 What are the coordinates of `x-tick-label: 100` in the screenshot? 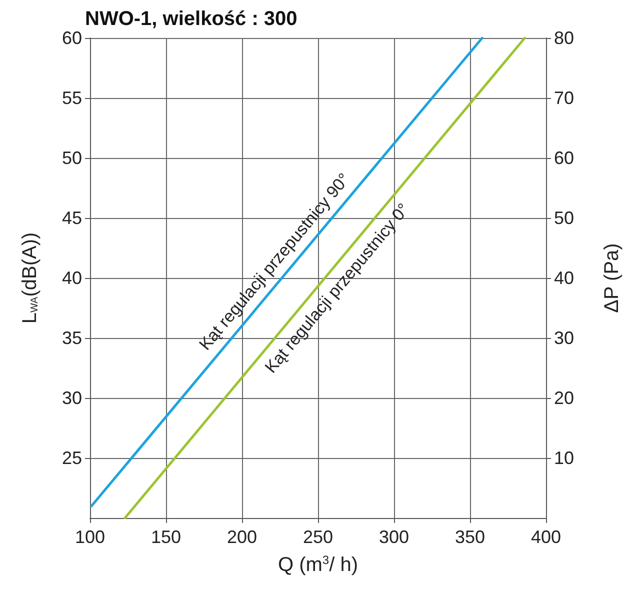 It's located at (90, 537).